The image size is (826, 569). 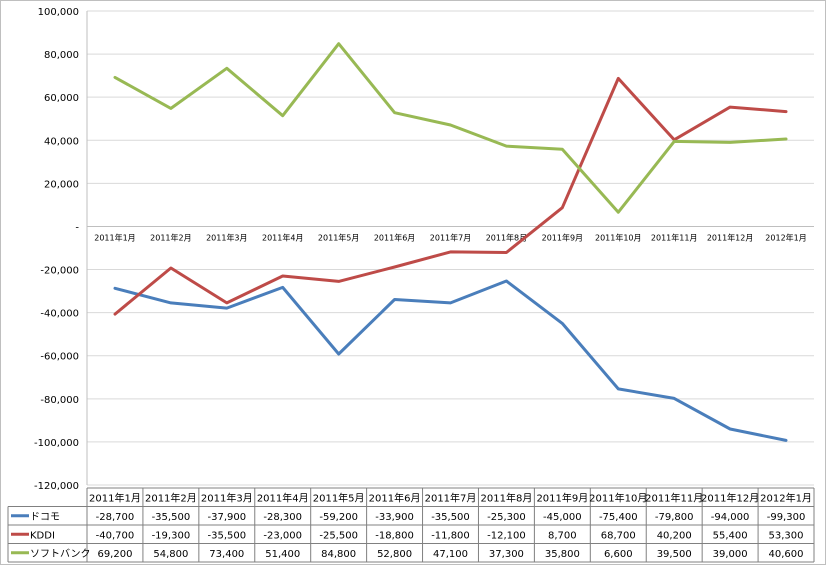 What do you see at coordinates (674, 237) in the screenshot?
I see `x-tick-label: 2011年11月` at bounding box center [674, 237].